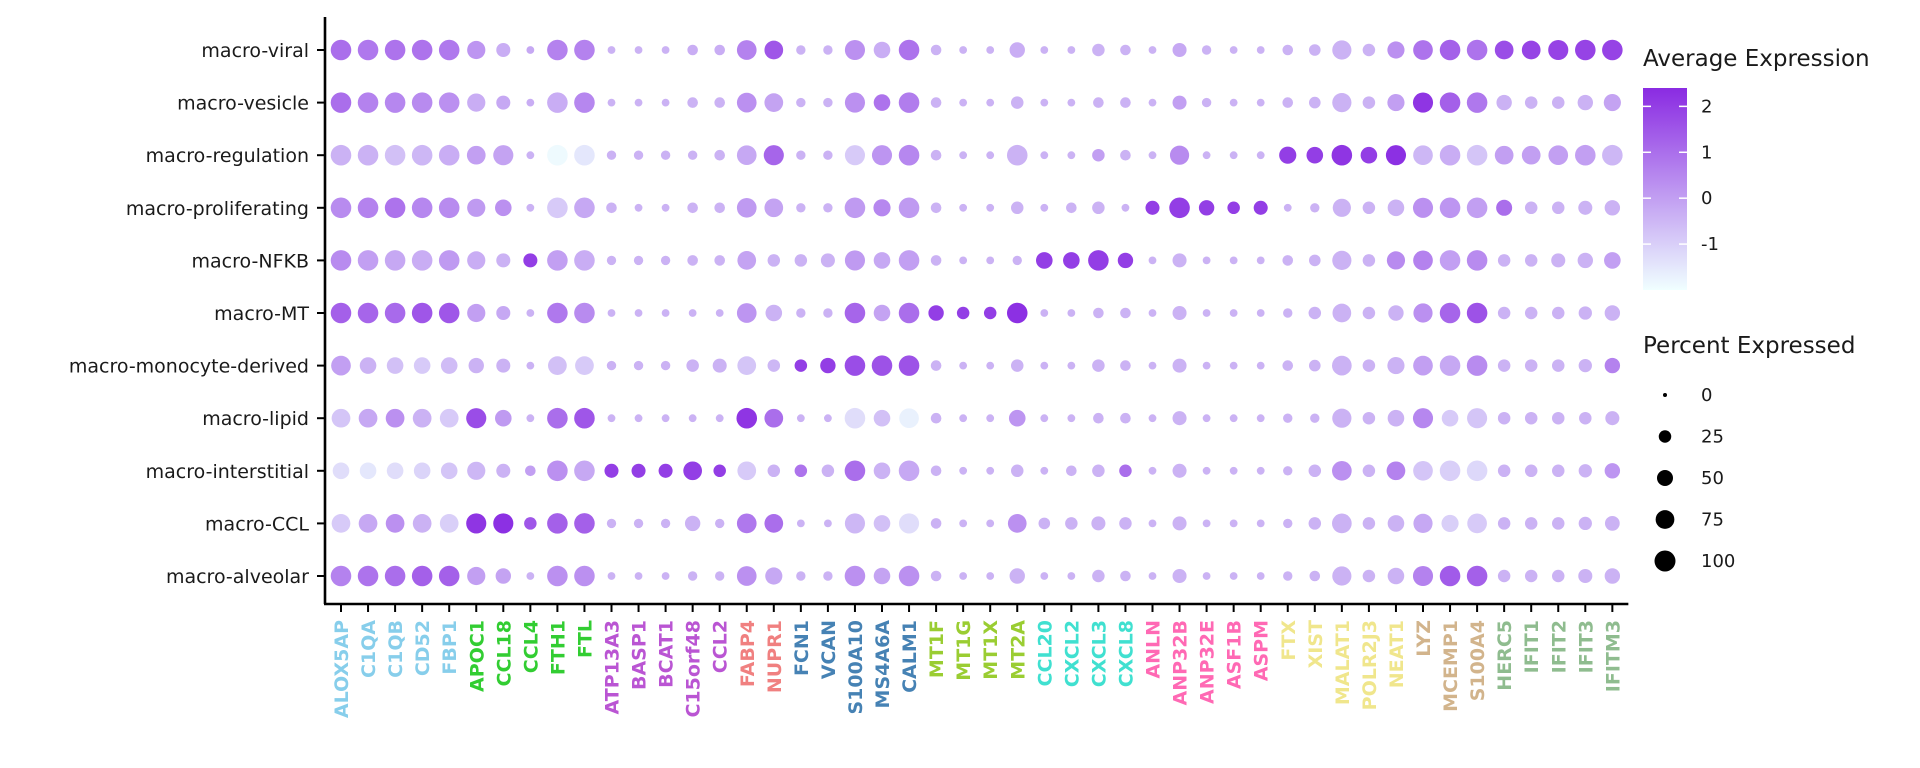  I want to click on x-tick-label: ASPM, so click(1262, 650).